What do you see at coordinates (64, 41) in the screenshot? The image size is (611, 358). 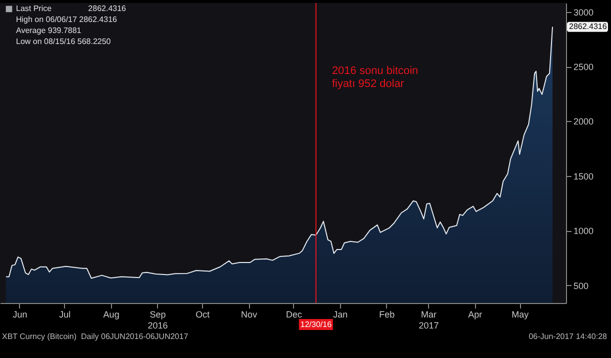 I see `annotation: Low on 08/15/16 568.2250` at bounding box center [64, 41].